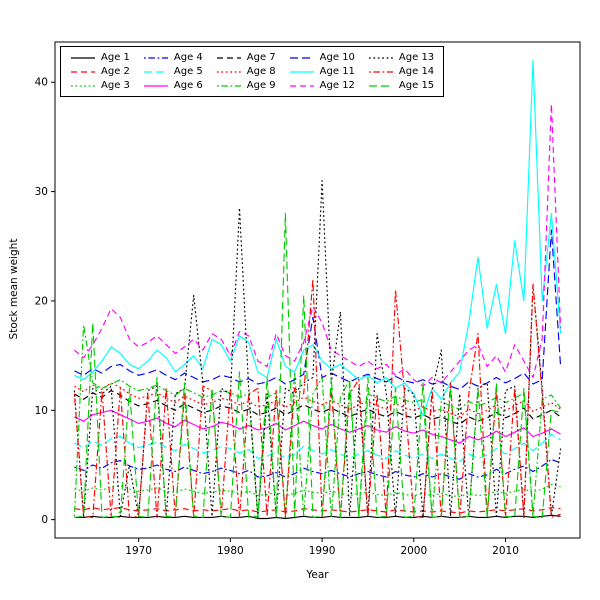 The height and width of the screenshot is (600, 600). What do you see at coordinates (413, 551) in the screenshot?
I see `x-tick-label: 2000` at bounding box center [413, 551].